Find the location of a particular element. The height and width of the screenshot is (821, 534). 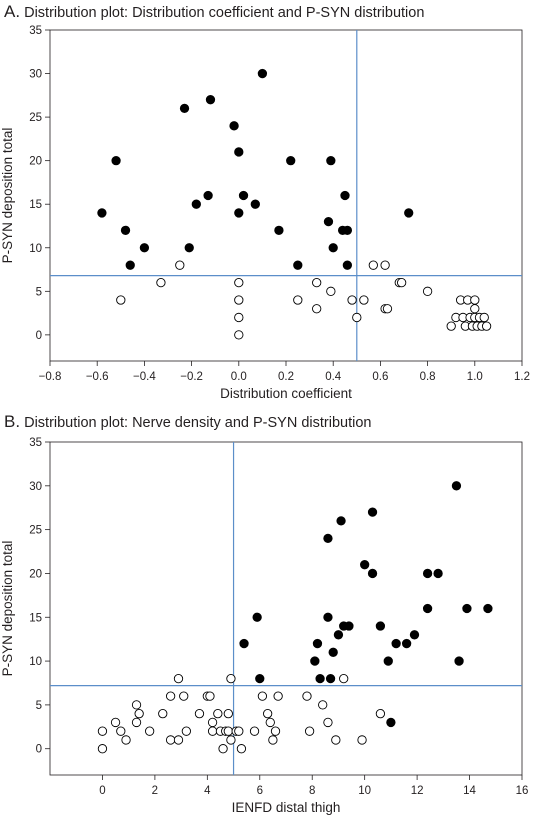

panel-a-x-tick-label: 1.0 is located at coordinates (475, 377).